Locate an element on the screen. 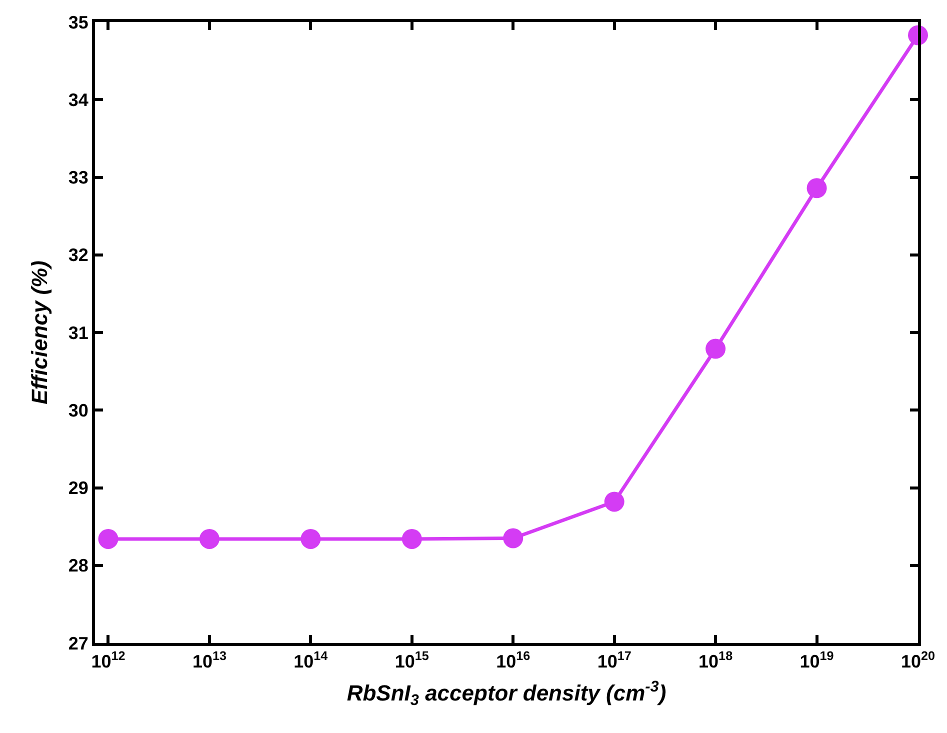 This screenshot has width=947, height=733. y-tick-label: 31 is located at coordinates (78, 332).